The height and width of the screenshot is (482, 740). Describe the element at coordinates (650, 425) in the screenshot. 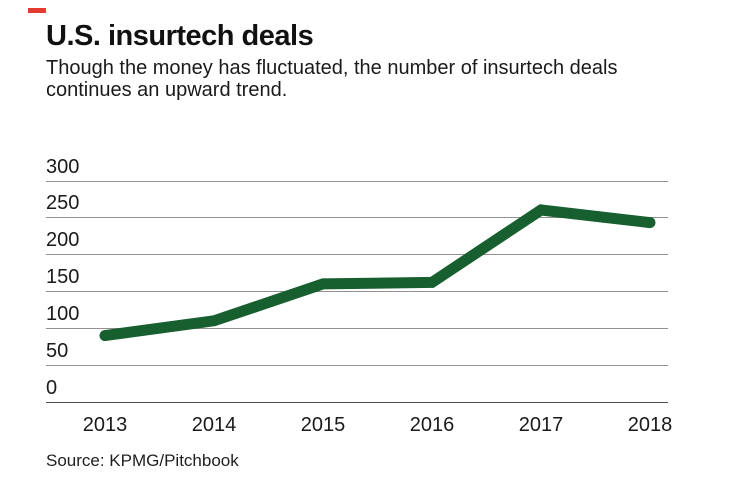

I see `x-tick-label-2018: 2018` at that location.